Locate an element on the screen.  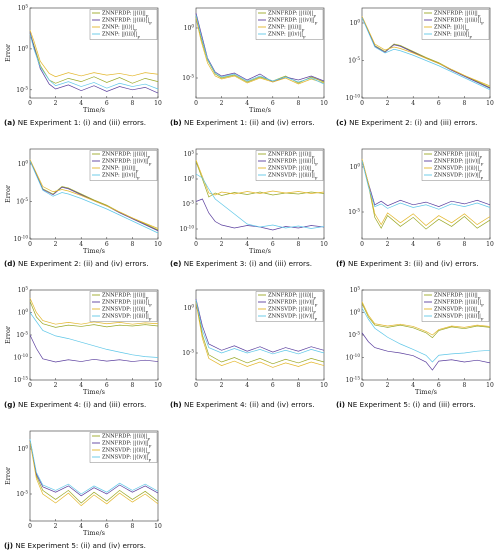
y-tick-label: 10⁻¹⁰ is located at coordinates (353, 357).